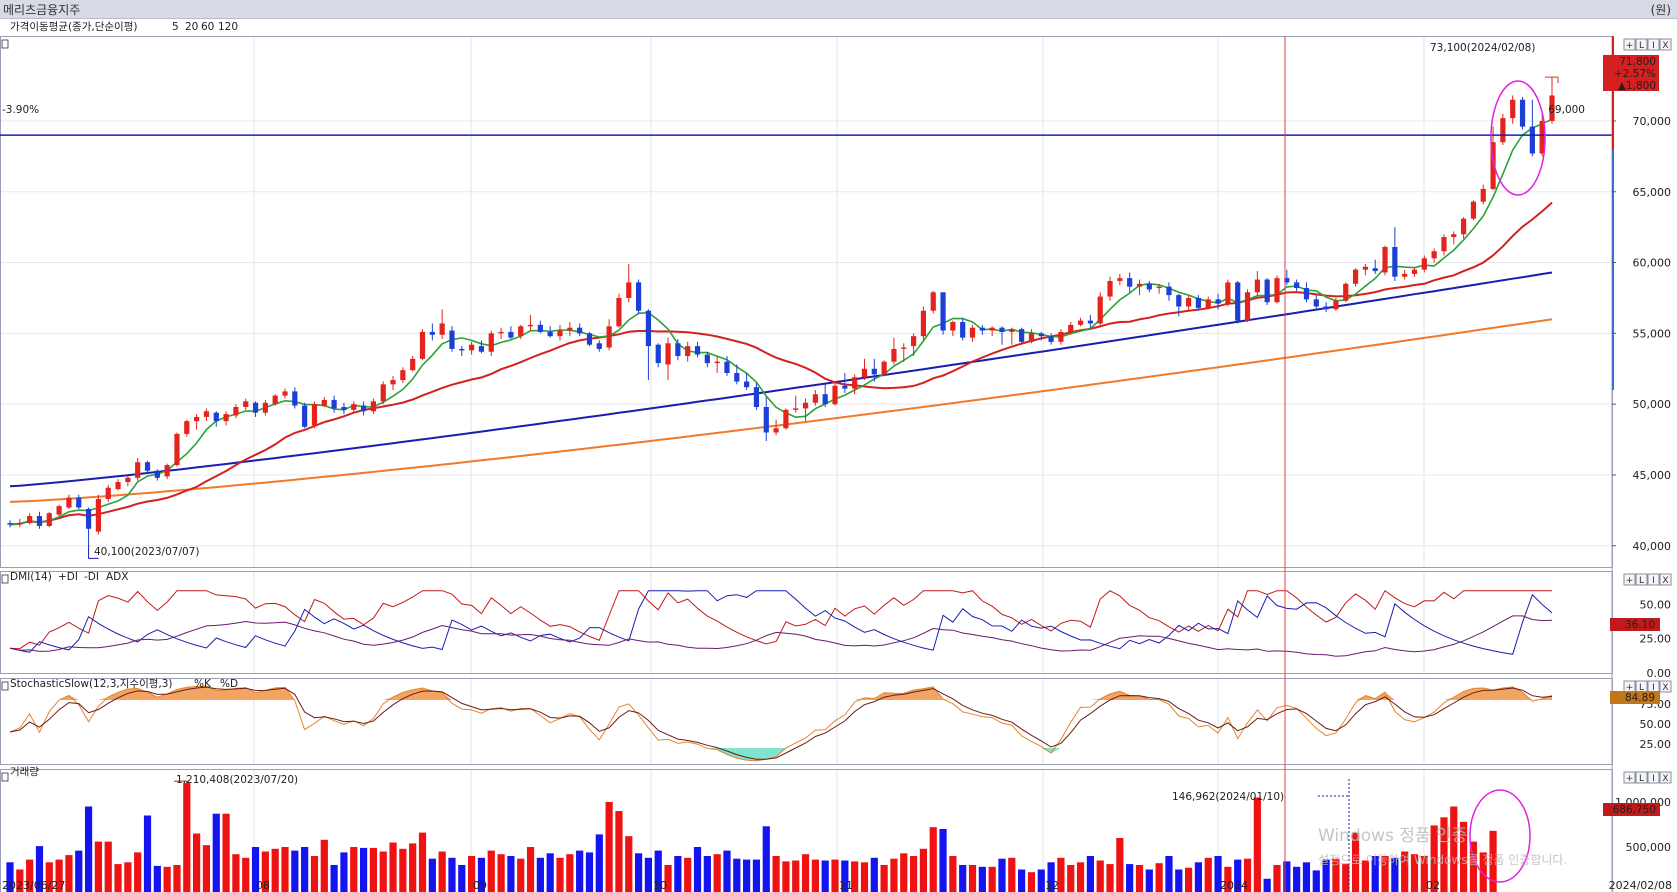  Describe the element at coordinates (203, 684) in the screenshot. I see `stoch-legend-k: %K` at that location.